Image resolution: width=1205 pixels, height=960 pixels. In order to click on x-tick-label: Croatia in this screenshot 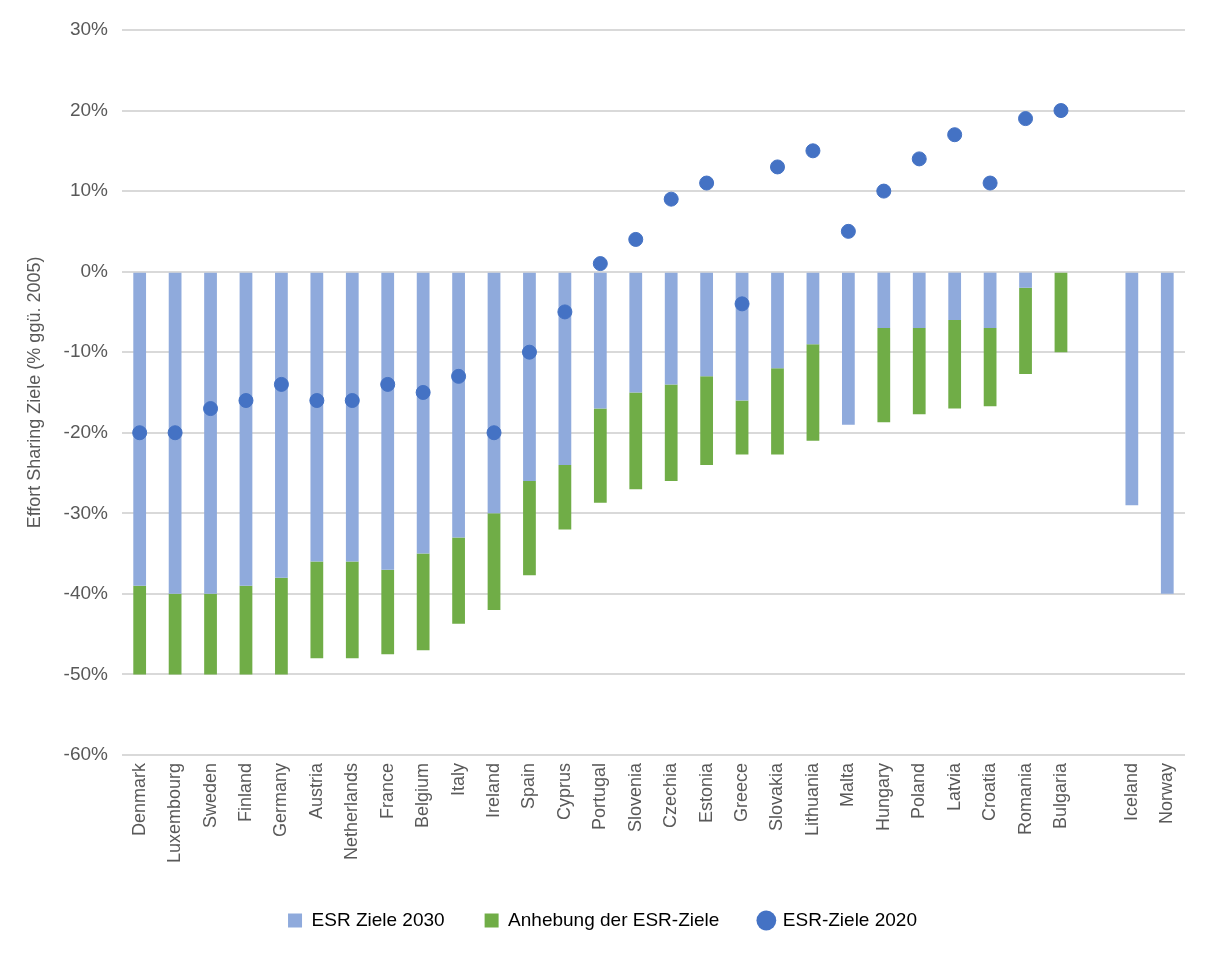, I will do `click(989, 791)`.